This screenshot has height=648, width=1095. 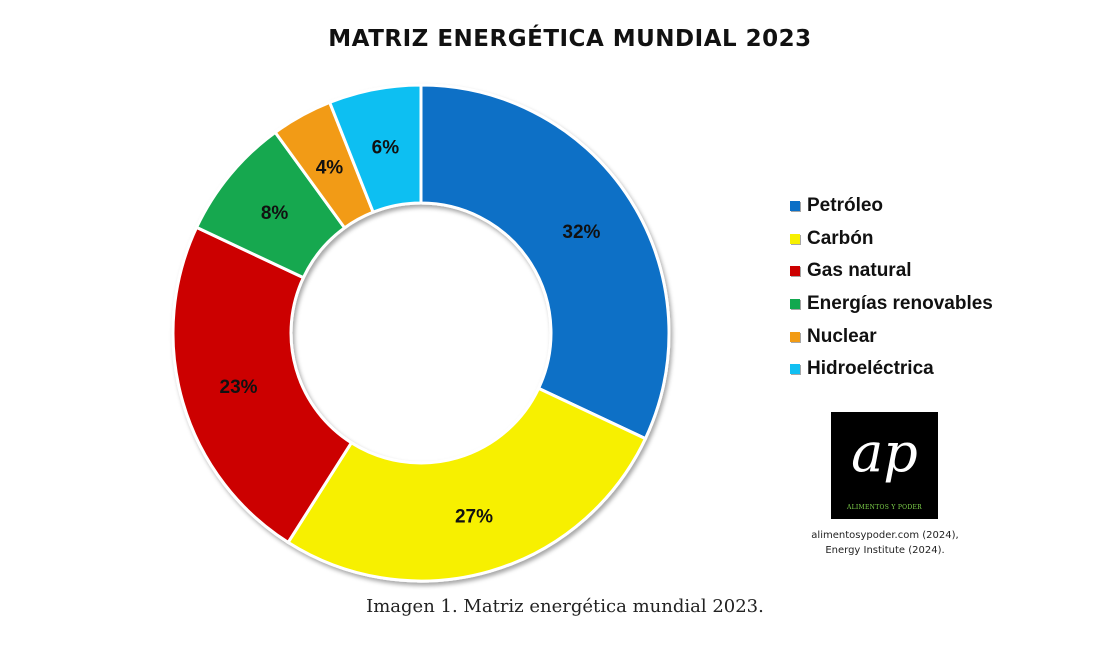 I want to click on legend-label-2: Gas natural, so click(x=859, y=271).